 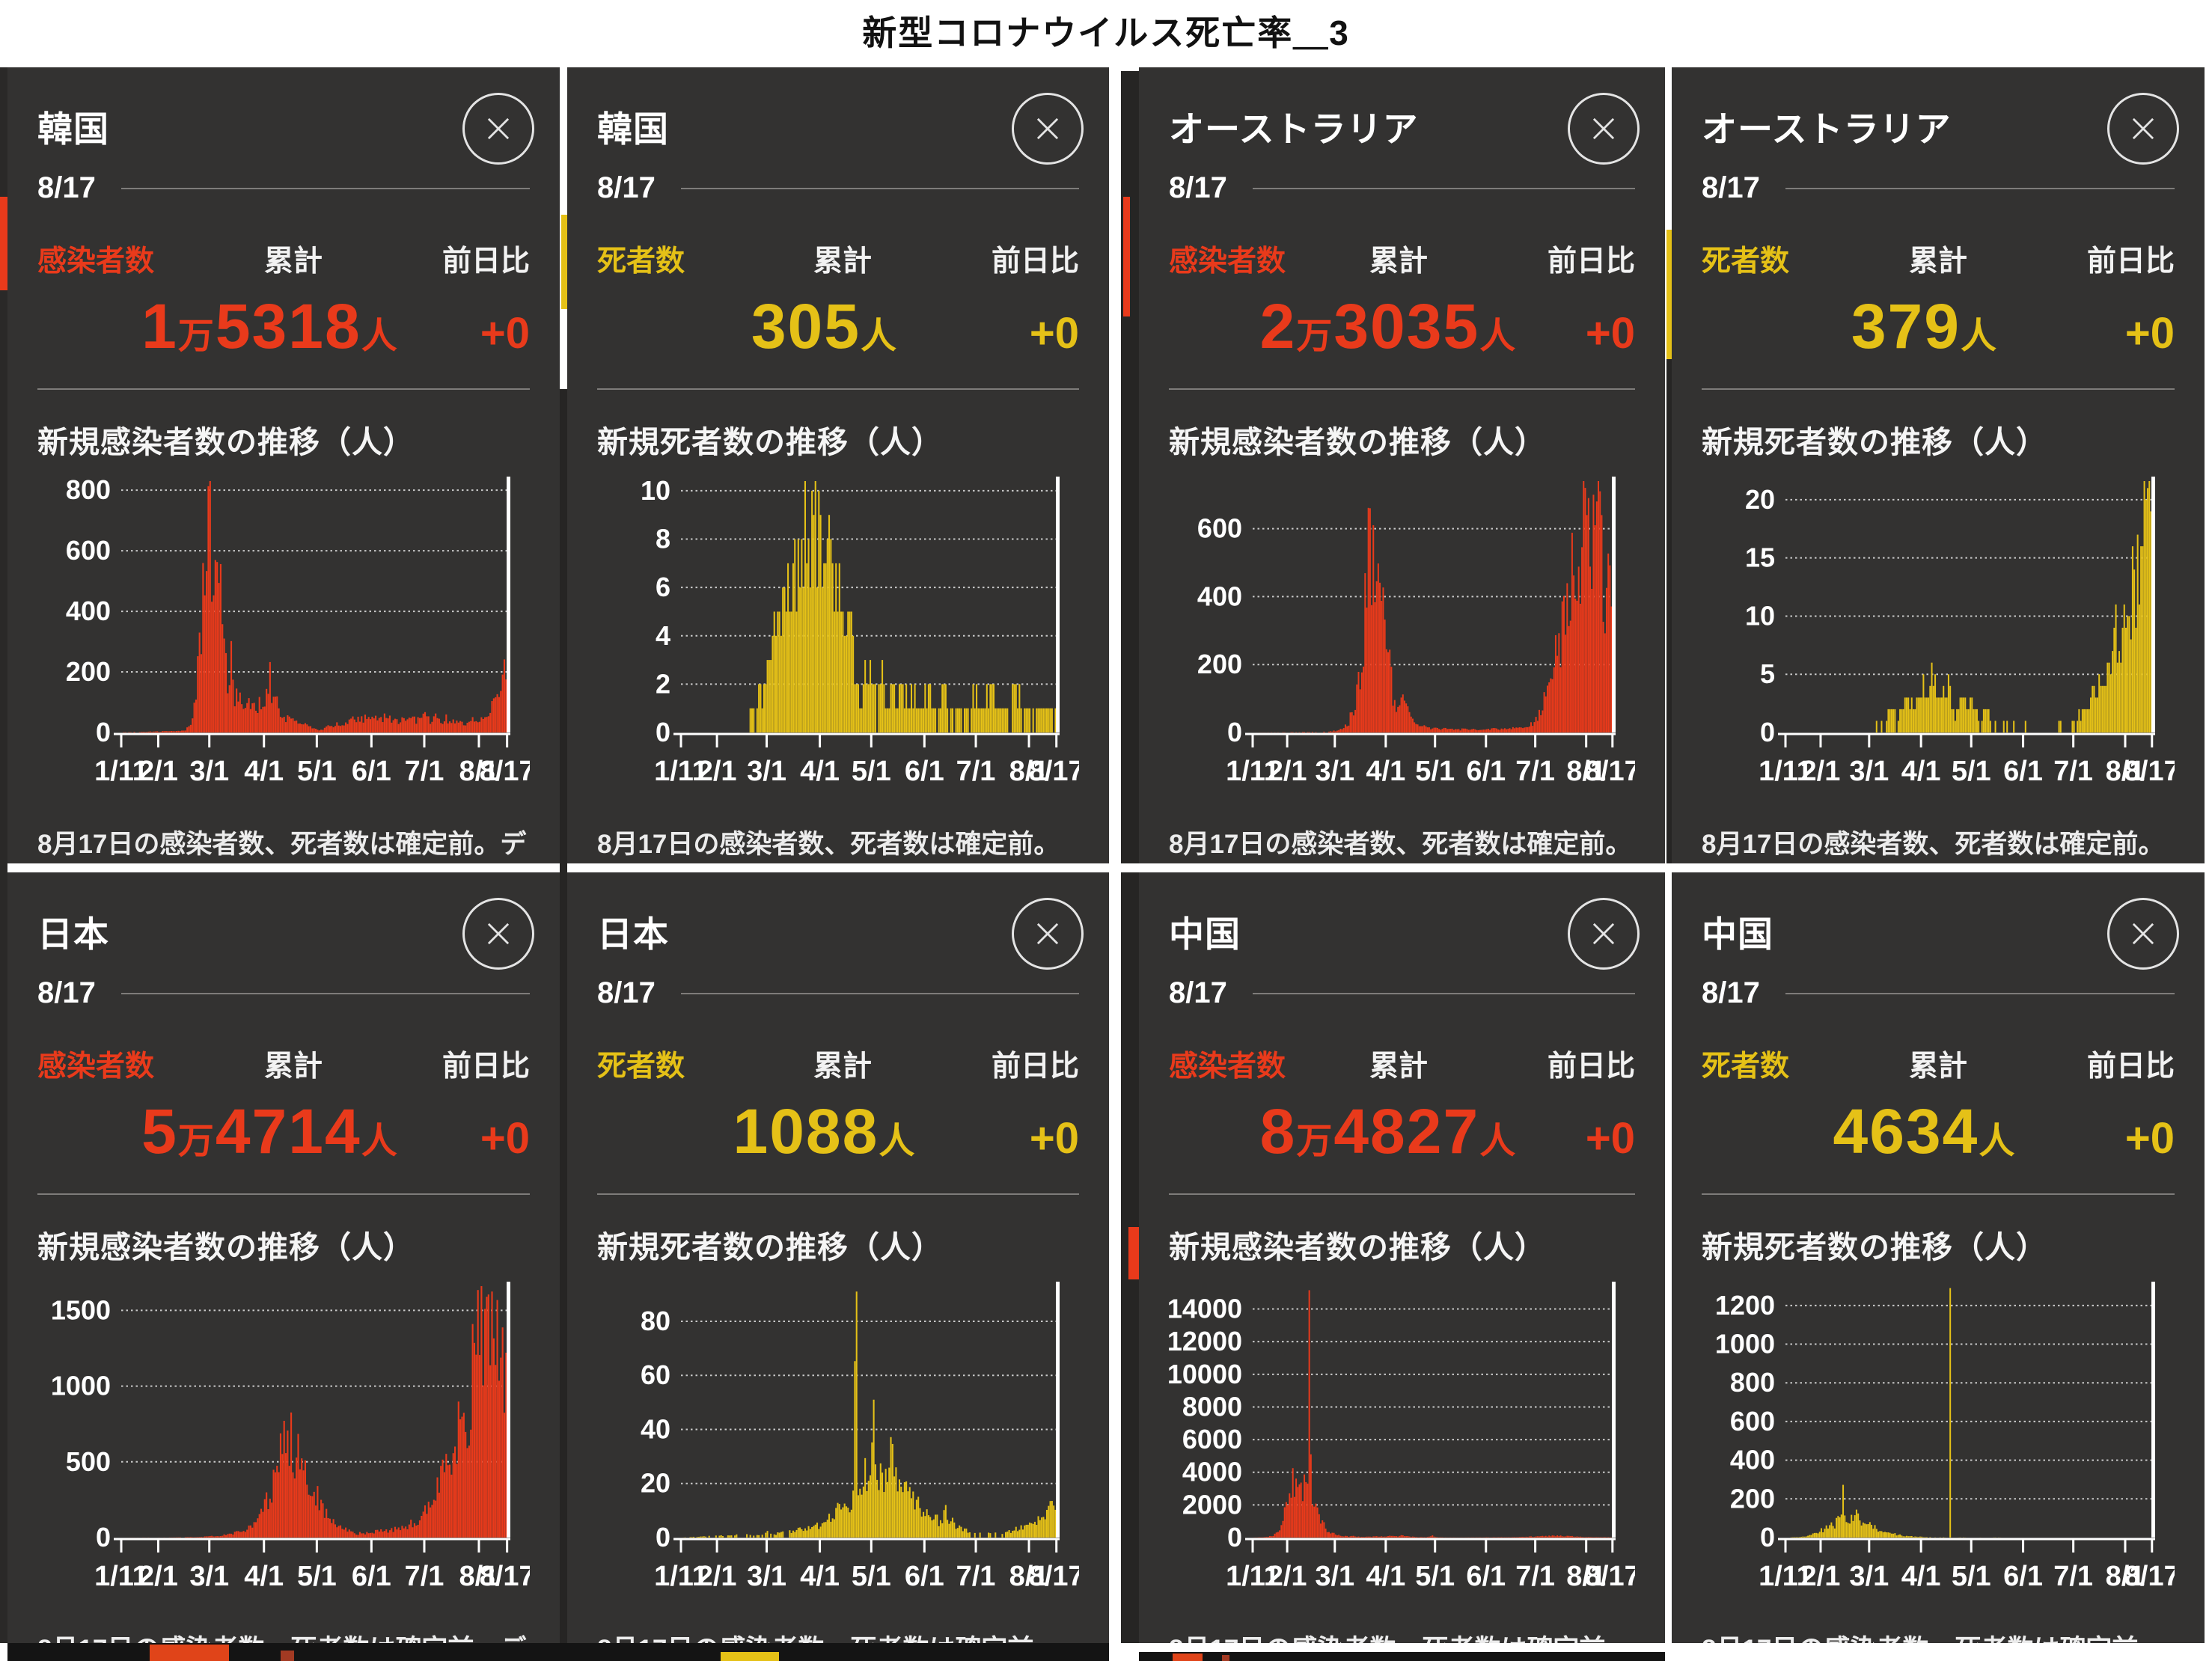 I want to click on svg-text: 800, so click(x=1752, y=1382).